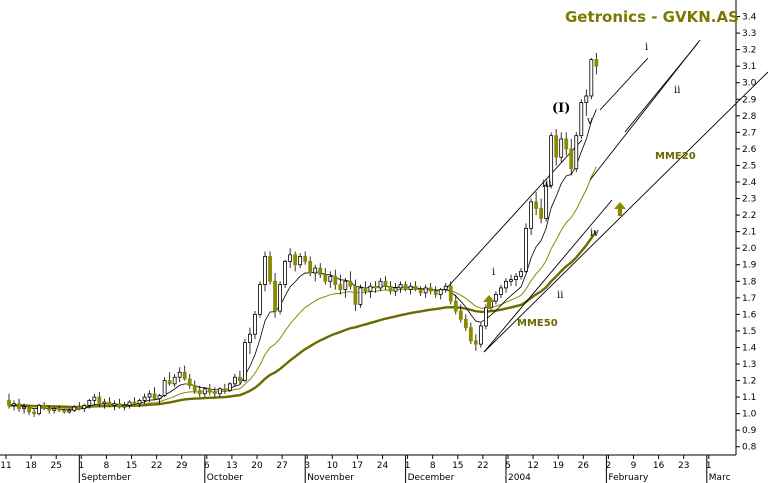 This screenshot has width=768, height=483. I want to click on y-tick-label: 1.0, so click(749, 415).